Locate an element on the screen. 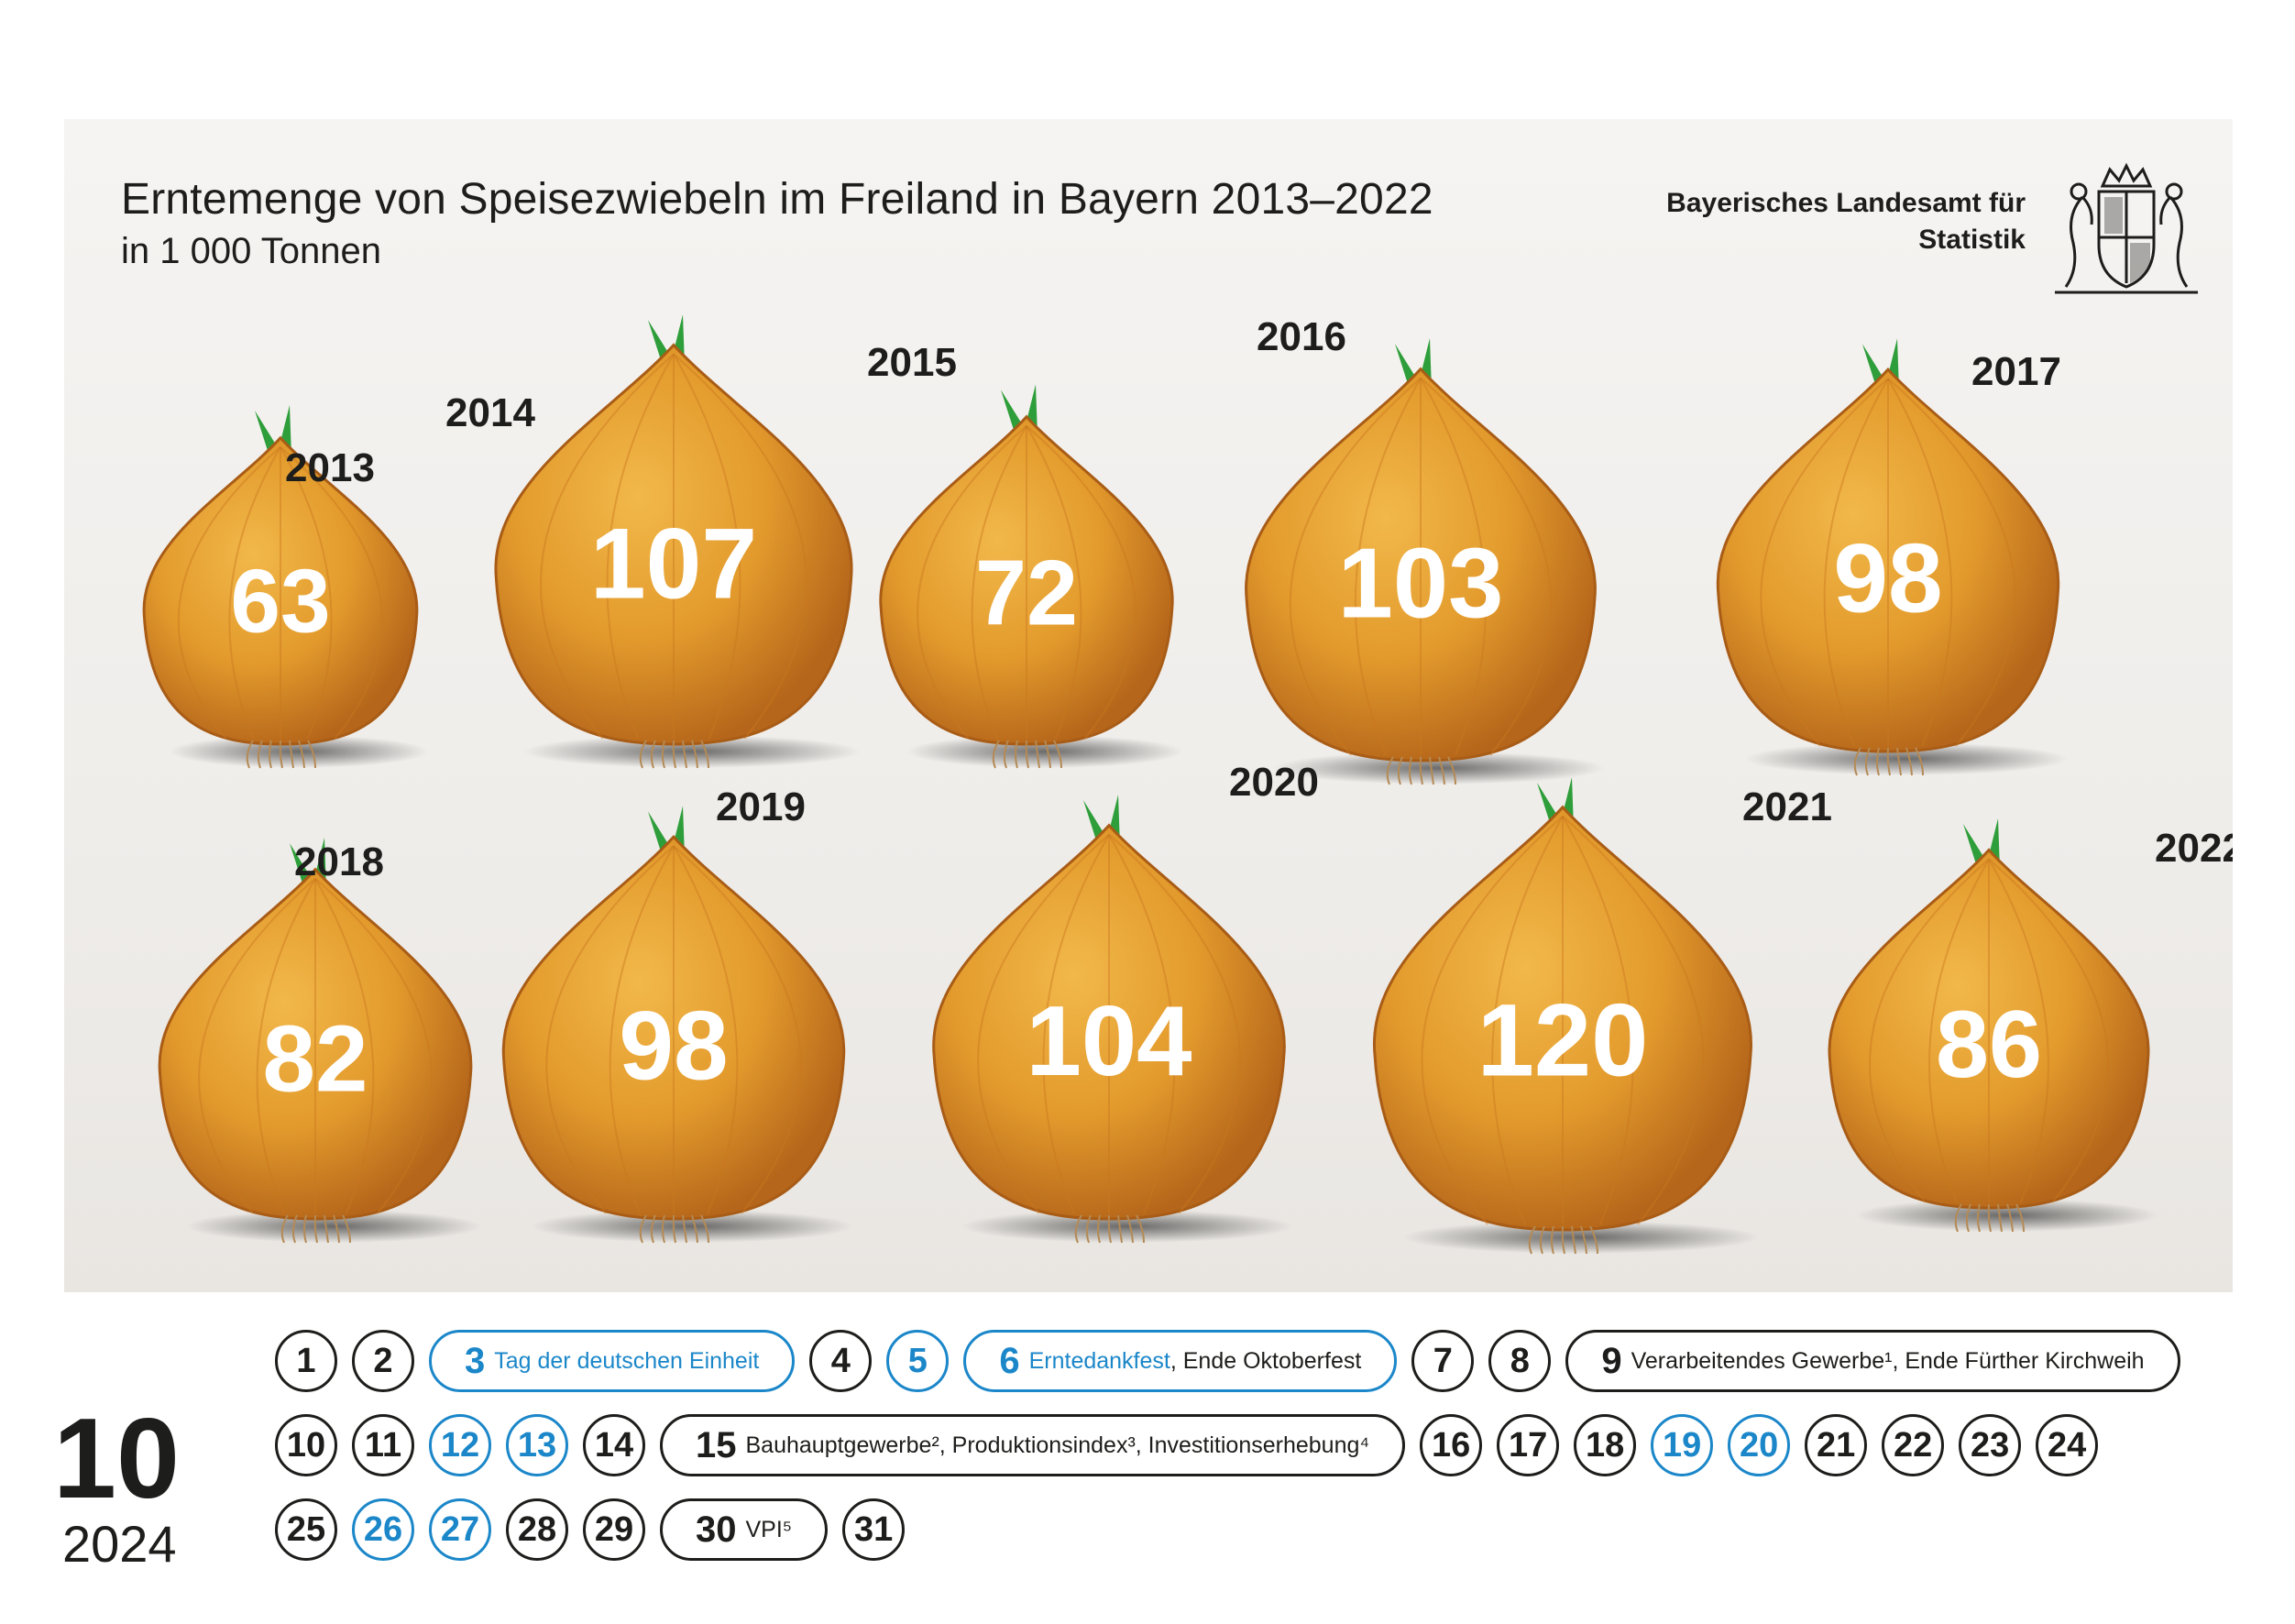 The height and width of the screenshot is (1624, 2295). calendar-day: 5 is located at coordinates (918, 1361).